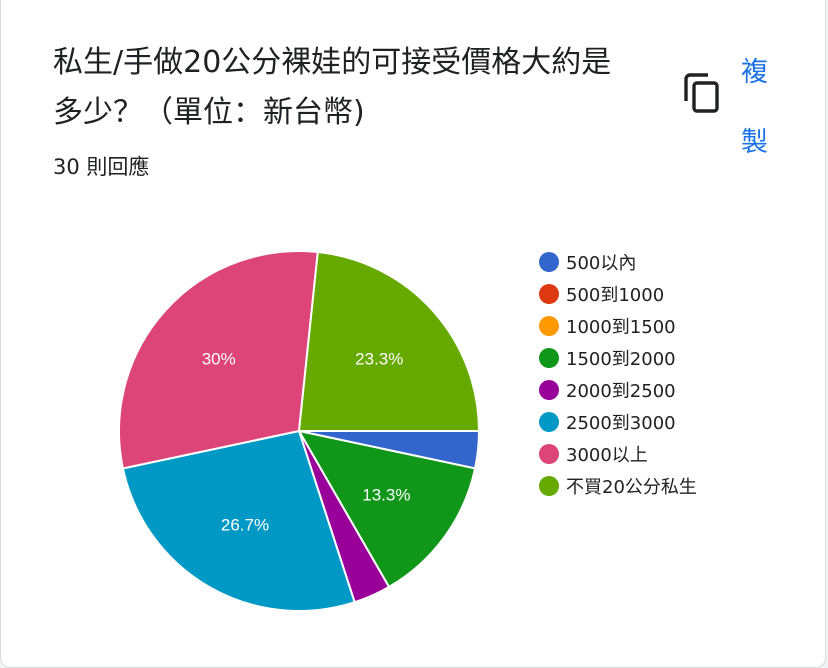  What do you see at coordinates (601, 263) in the screenshot?
I see `legend-label-1: 500以內` at bounding box center [601, 263].